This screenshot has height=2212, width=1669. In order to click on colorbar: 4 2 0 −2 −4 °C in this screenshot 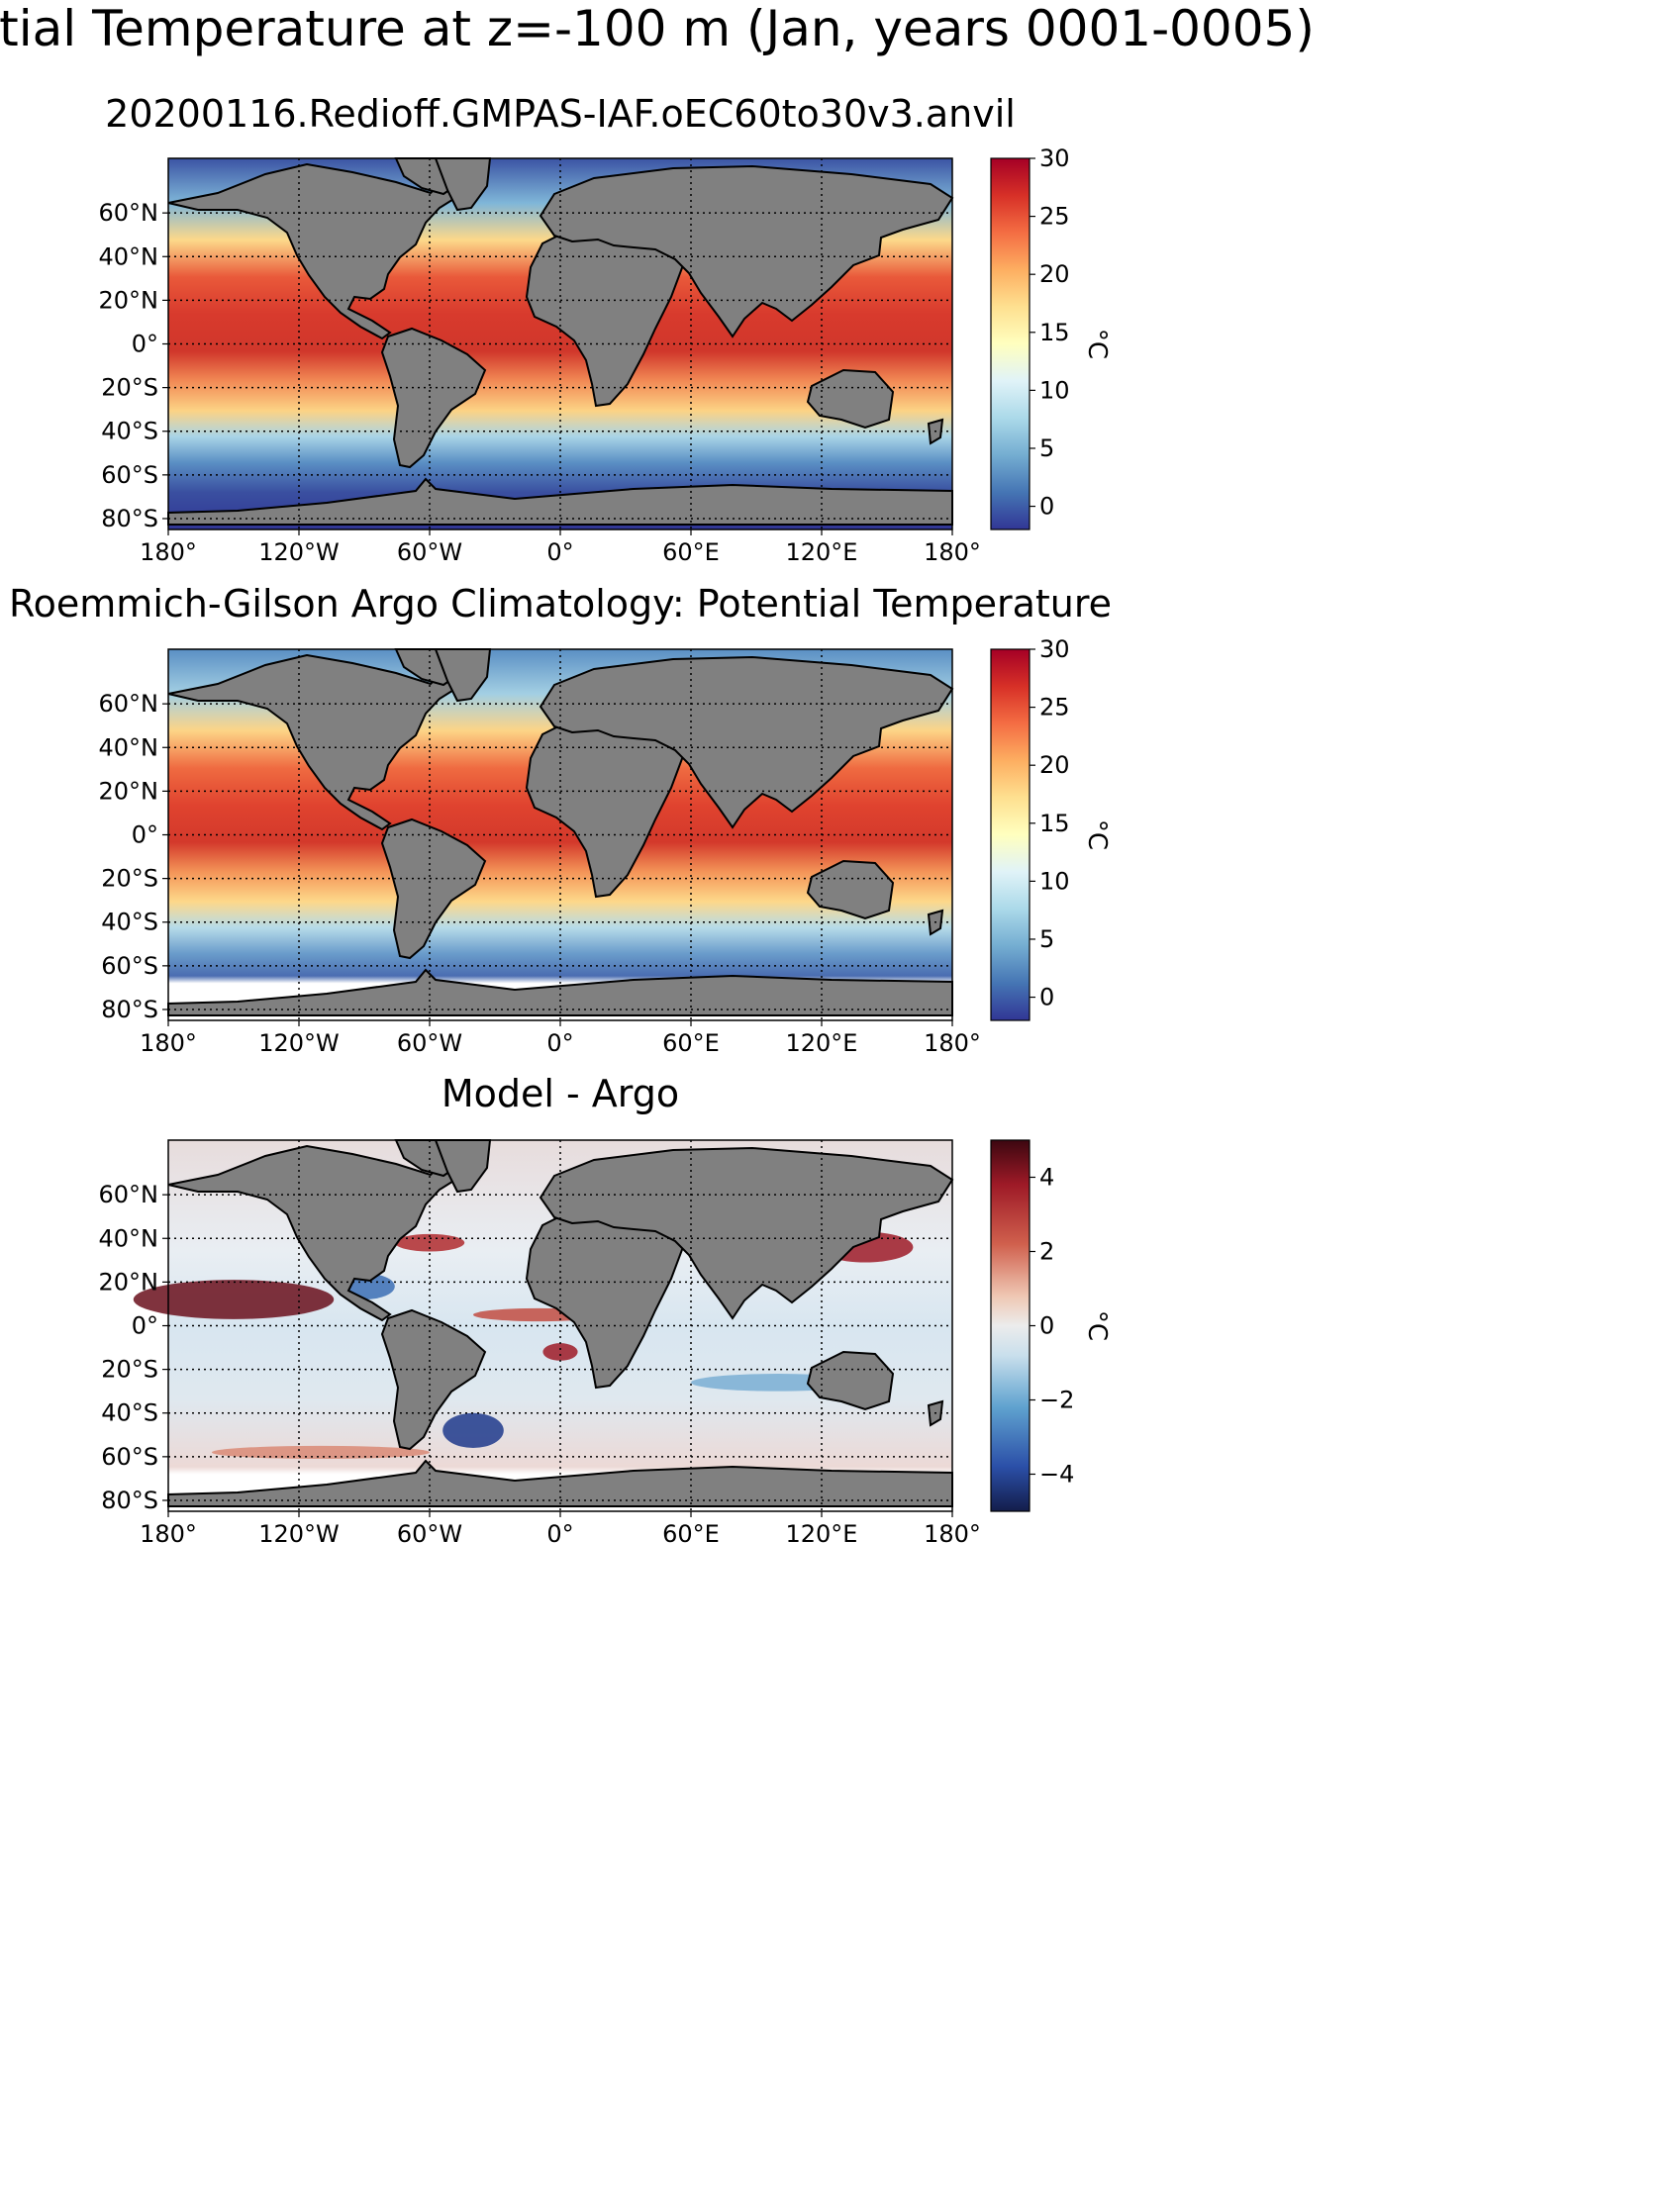, I will do `click(1051, 1325)`.